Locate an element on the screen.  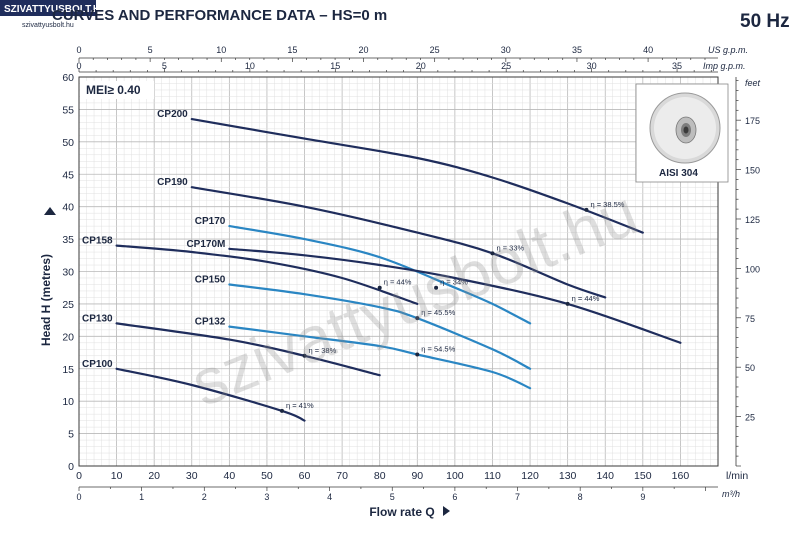
us-gpm-tick-label: 10 is located at coordinates (221, 50).